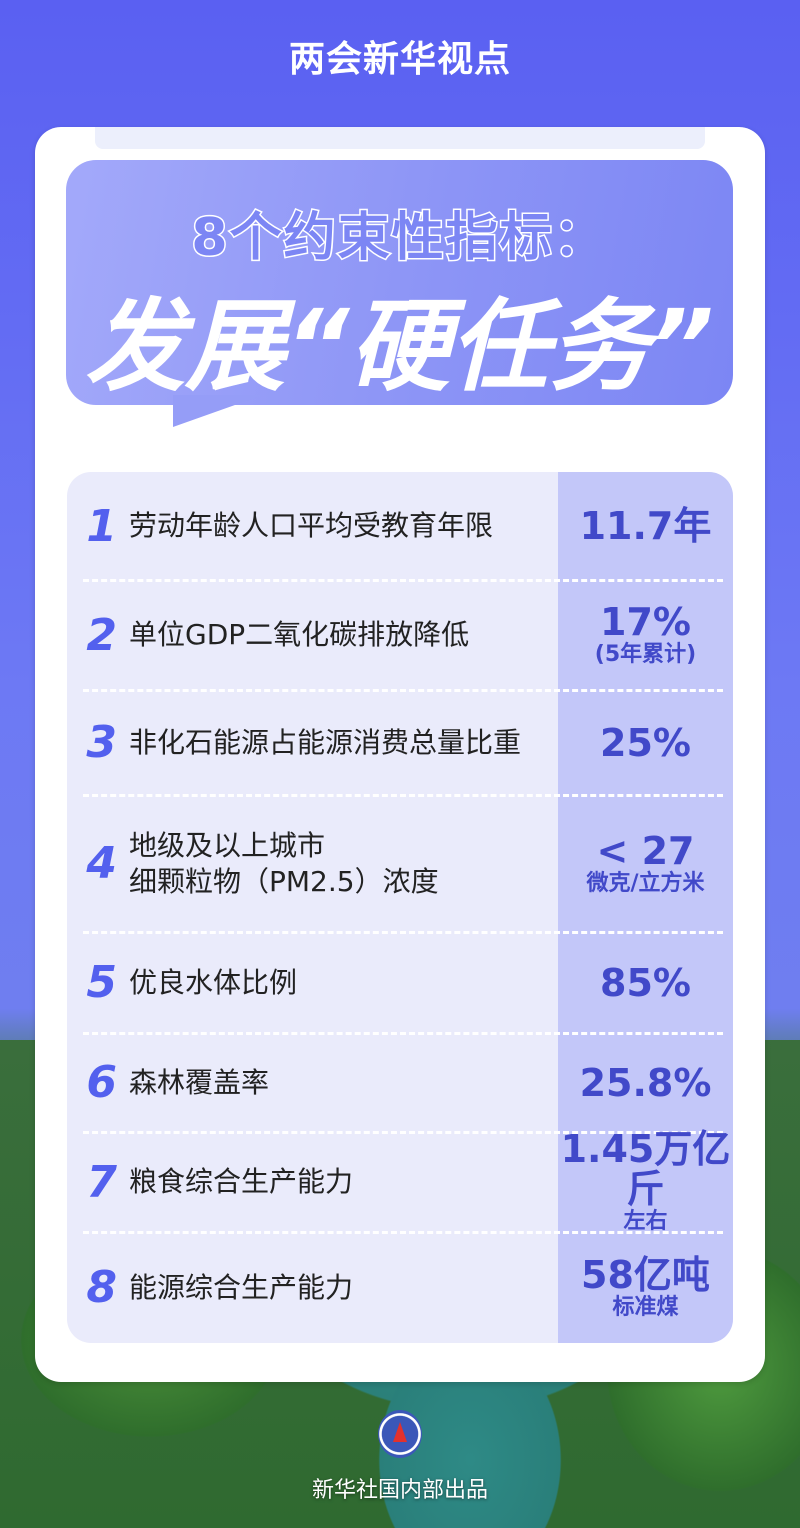 This screenshot has width=800, height=1528. What do you see at coordinates (101, 526) in the screenshot?
I see `indicator-number: 1` at bounding box center [101, 526].